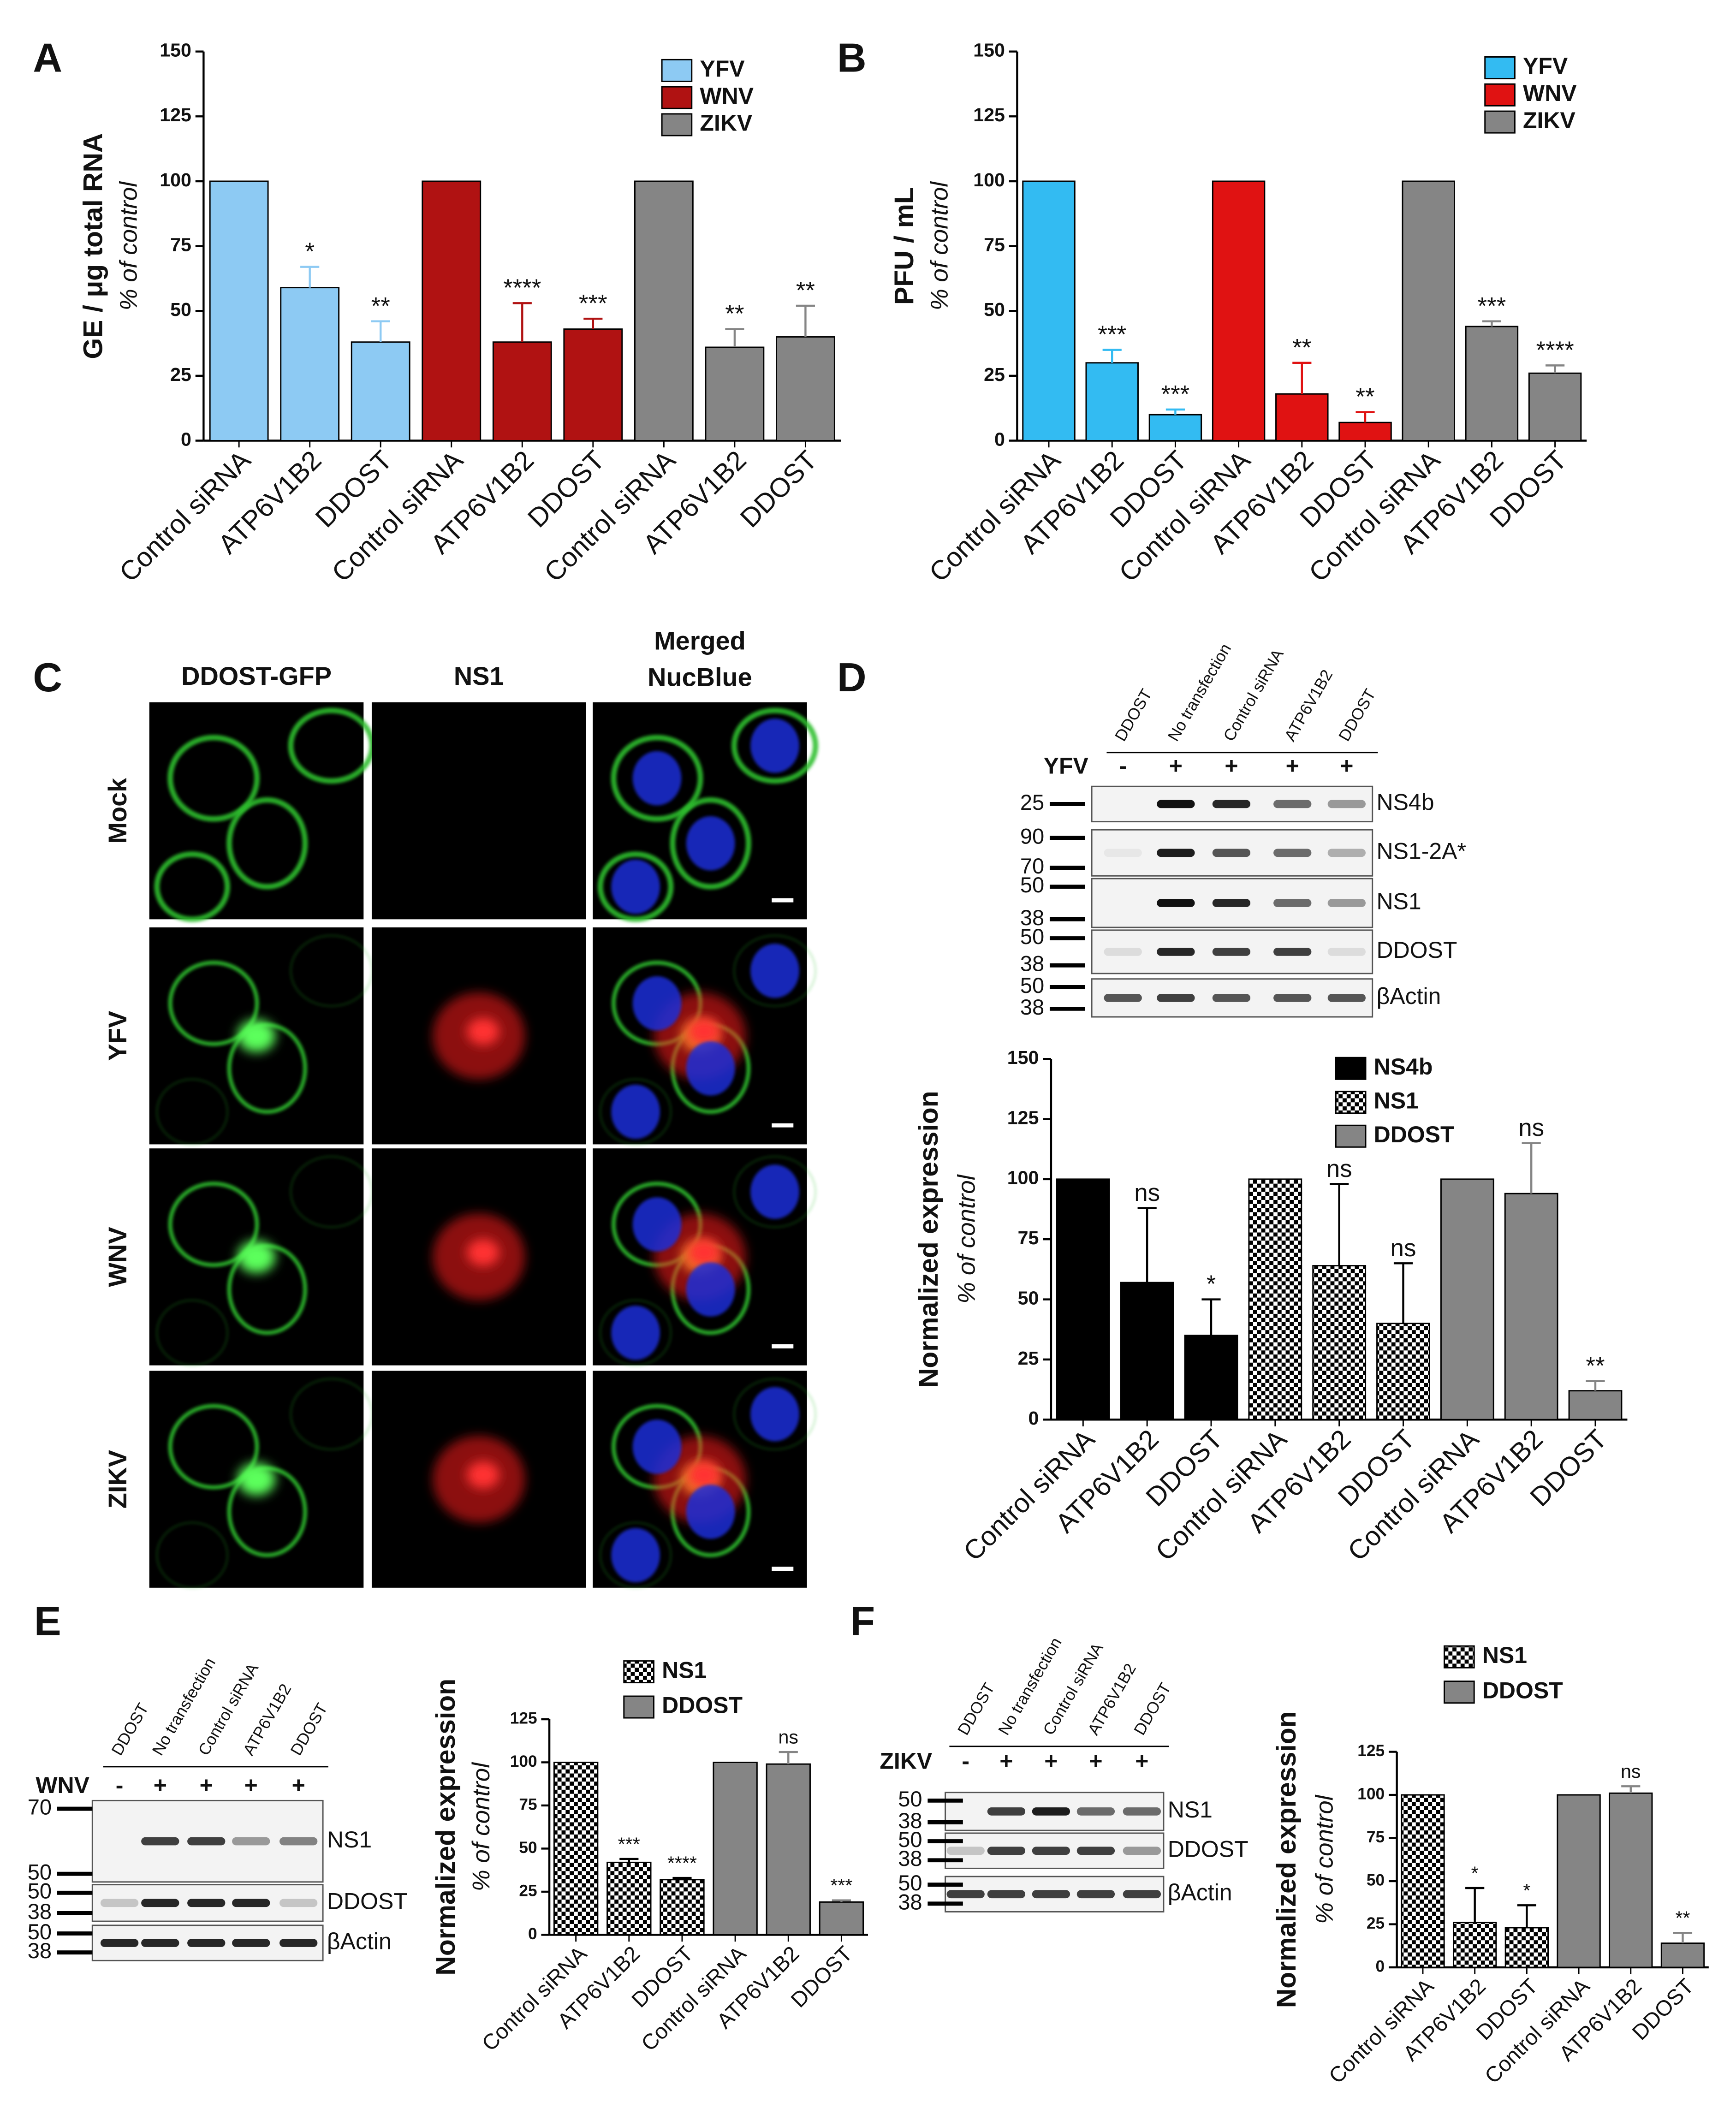 The height and width of the screenshot is (2126, 1736). What do you see at coordinates (1403, 1067) in the screenshot?
I see `legend-label: NS4b` at bounding box center [1403, 1067].